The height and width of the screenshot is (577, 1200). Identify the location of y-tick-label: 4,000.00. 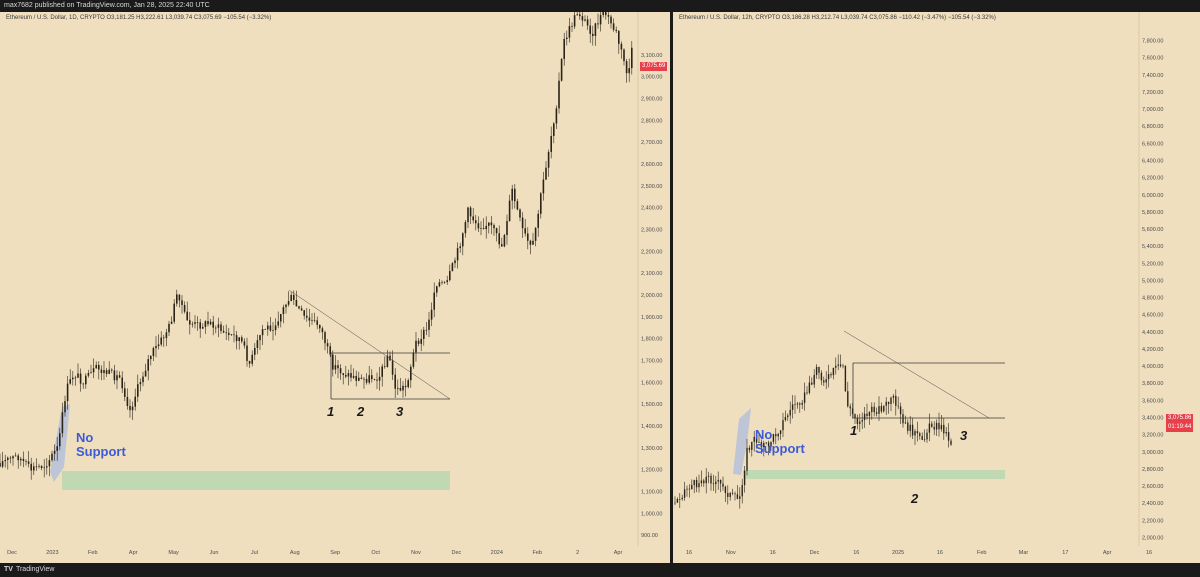
(1152, 367).